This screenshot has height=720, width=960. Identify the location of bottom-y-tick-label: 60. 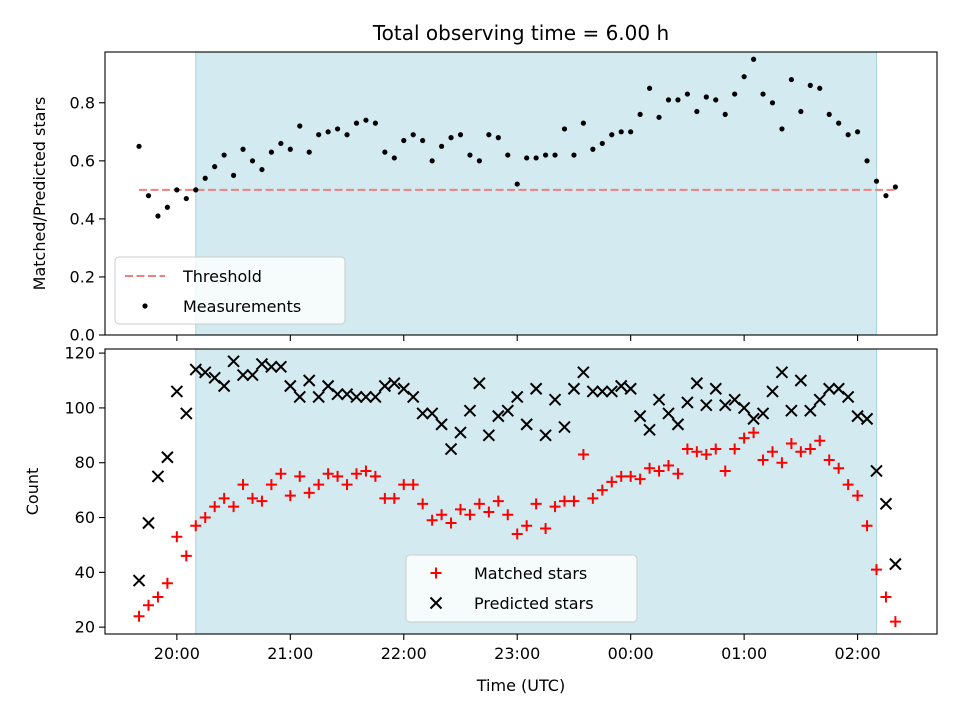
(85, 517).